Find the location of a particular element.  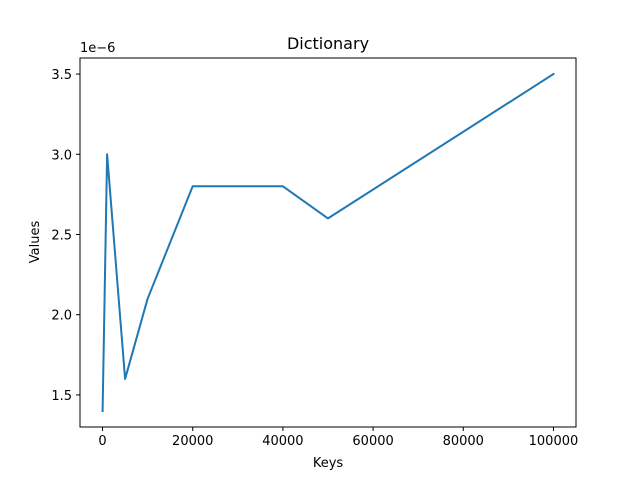

y-axis-ticks: 1.5 2.0 2.5 3.0 3.5 is located at coordinates (65, 236).